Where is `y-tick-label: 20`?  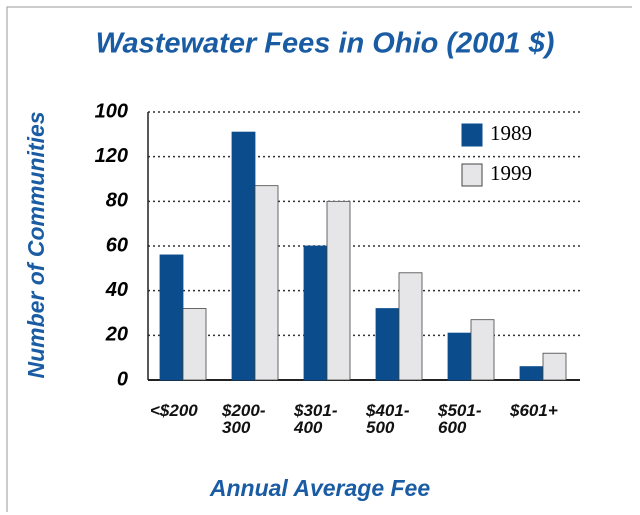
y-tick-label: 20 is located at coordinates (116, 335).